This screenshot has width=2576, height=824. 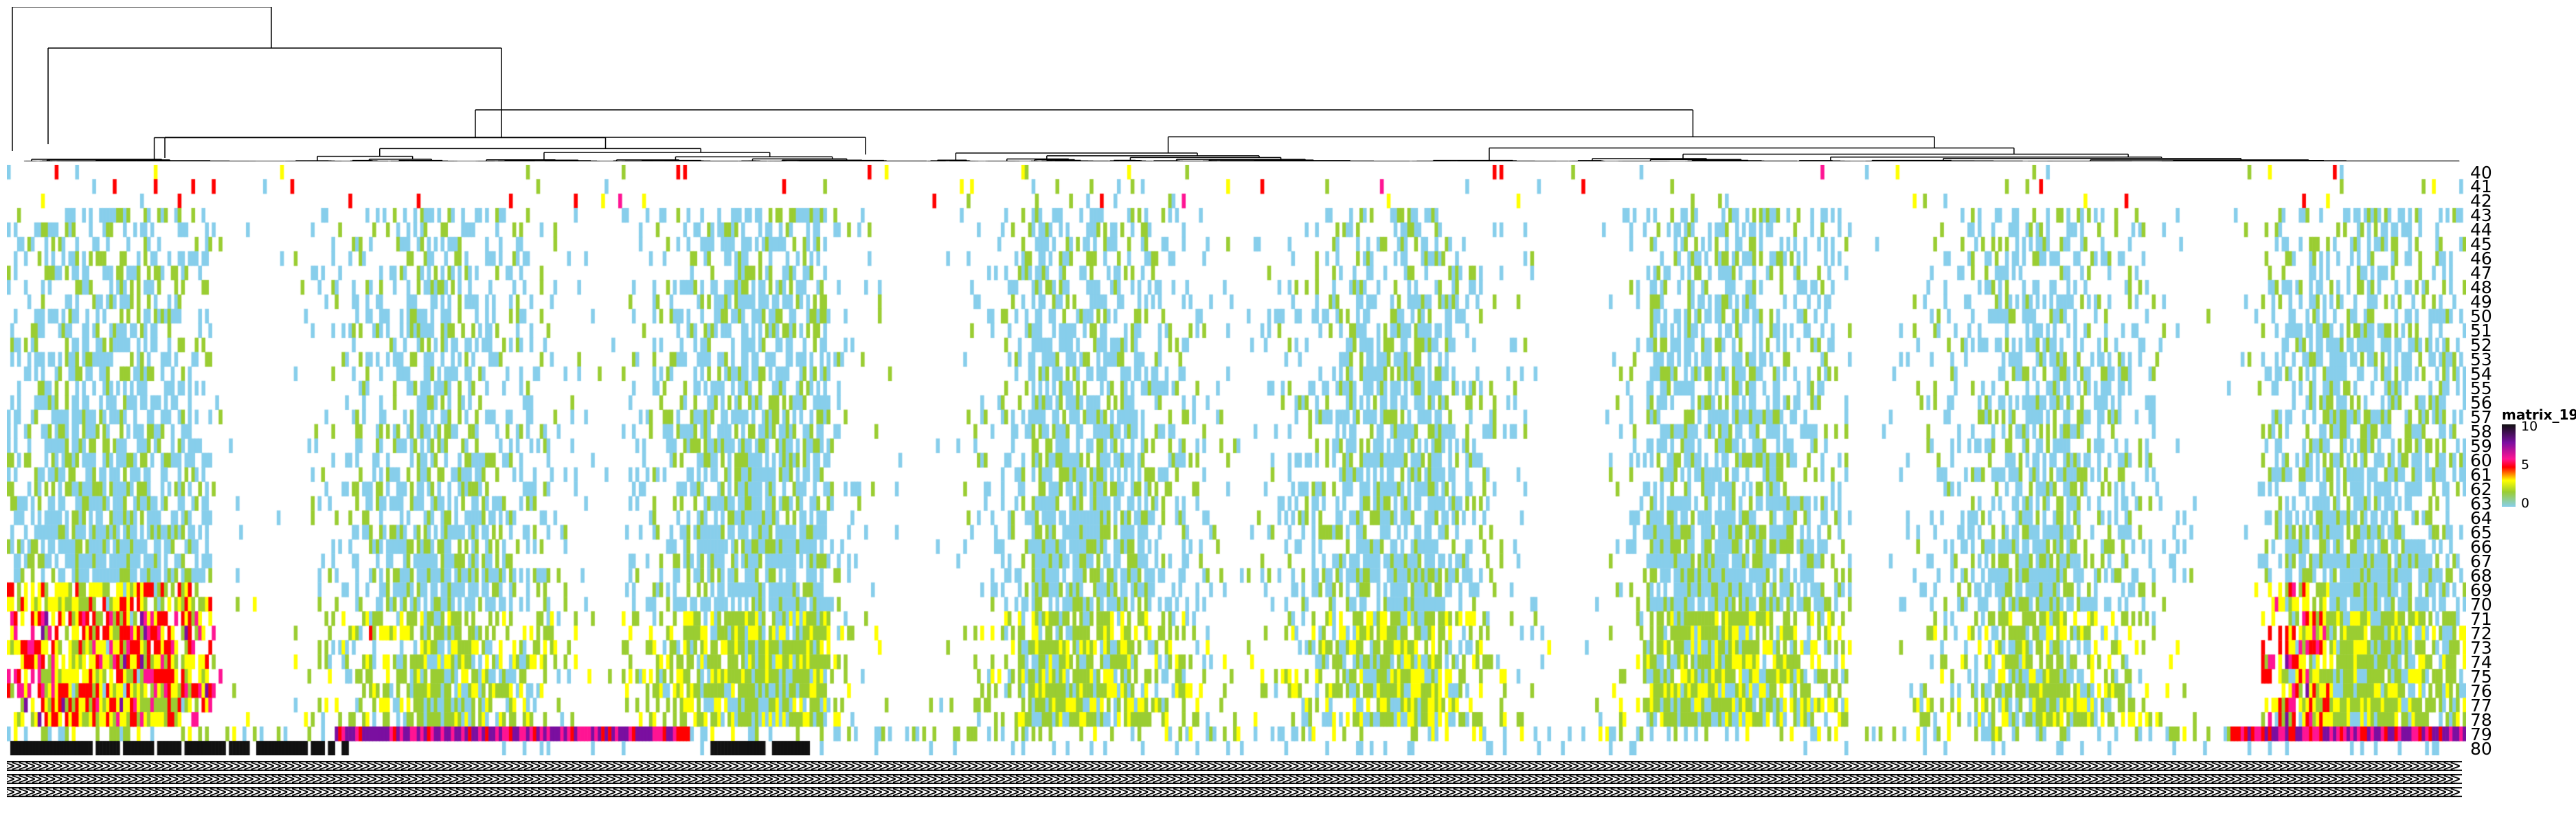 What do you see at coordinates (2481, 719) in the screenshot?
I see `row-label: 78` at bounding box center [2481, 719].